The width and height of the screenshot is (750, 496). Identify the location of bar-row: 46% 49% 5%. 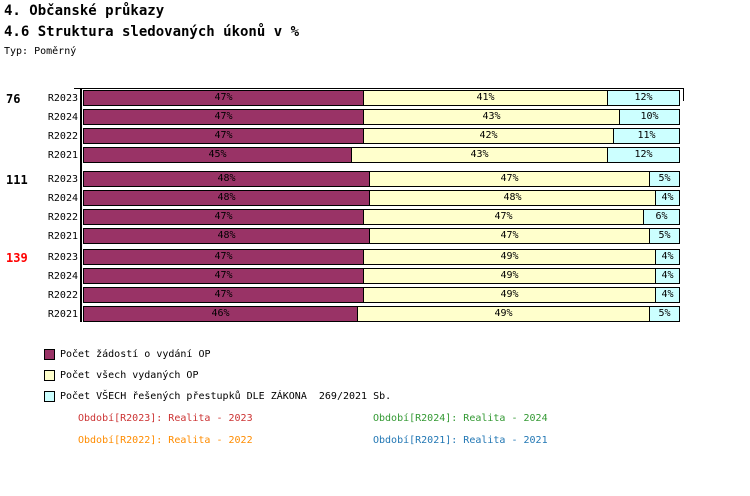
(381, 314).